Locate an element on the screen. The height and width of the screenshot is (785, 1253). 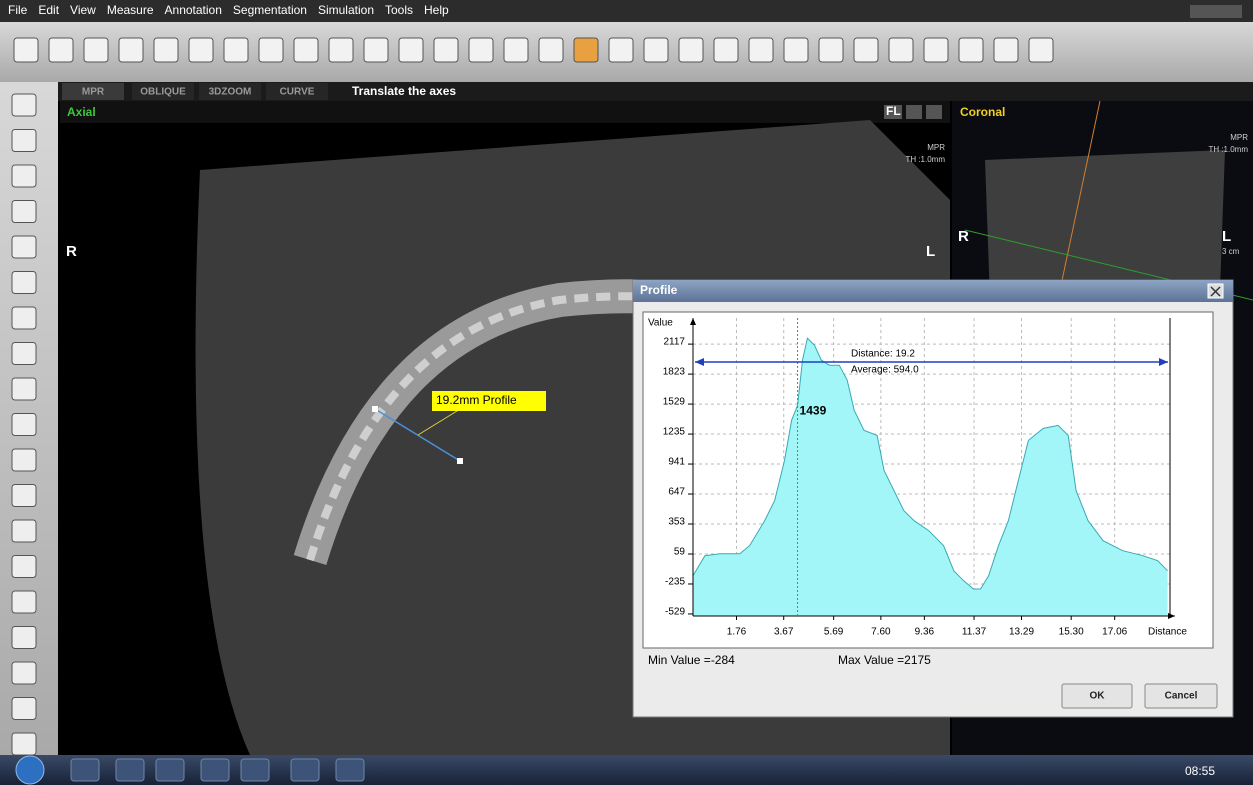
window-controls is located at coordinates (1216, 11).